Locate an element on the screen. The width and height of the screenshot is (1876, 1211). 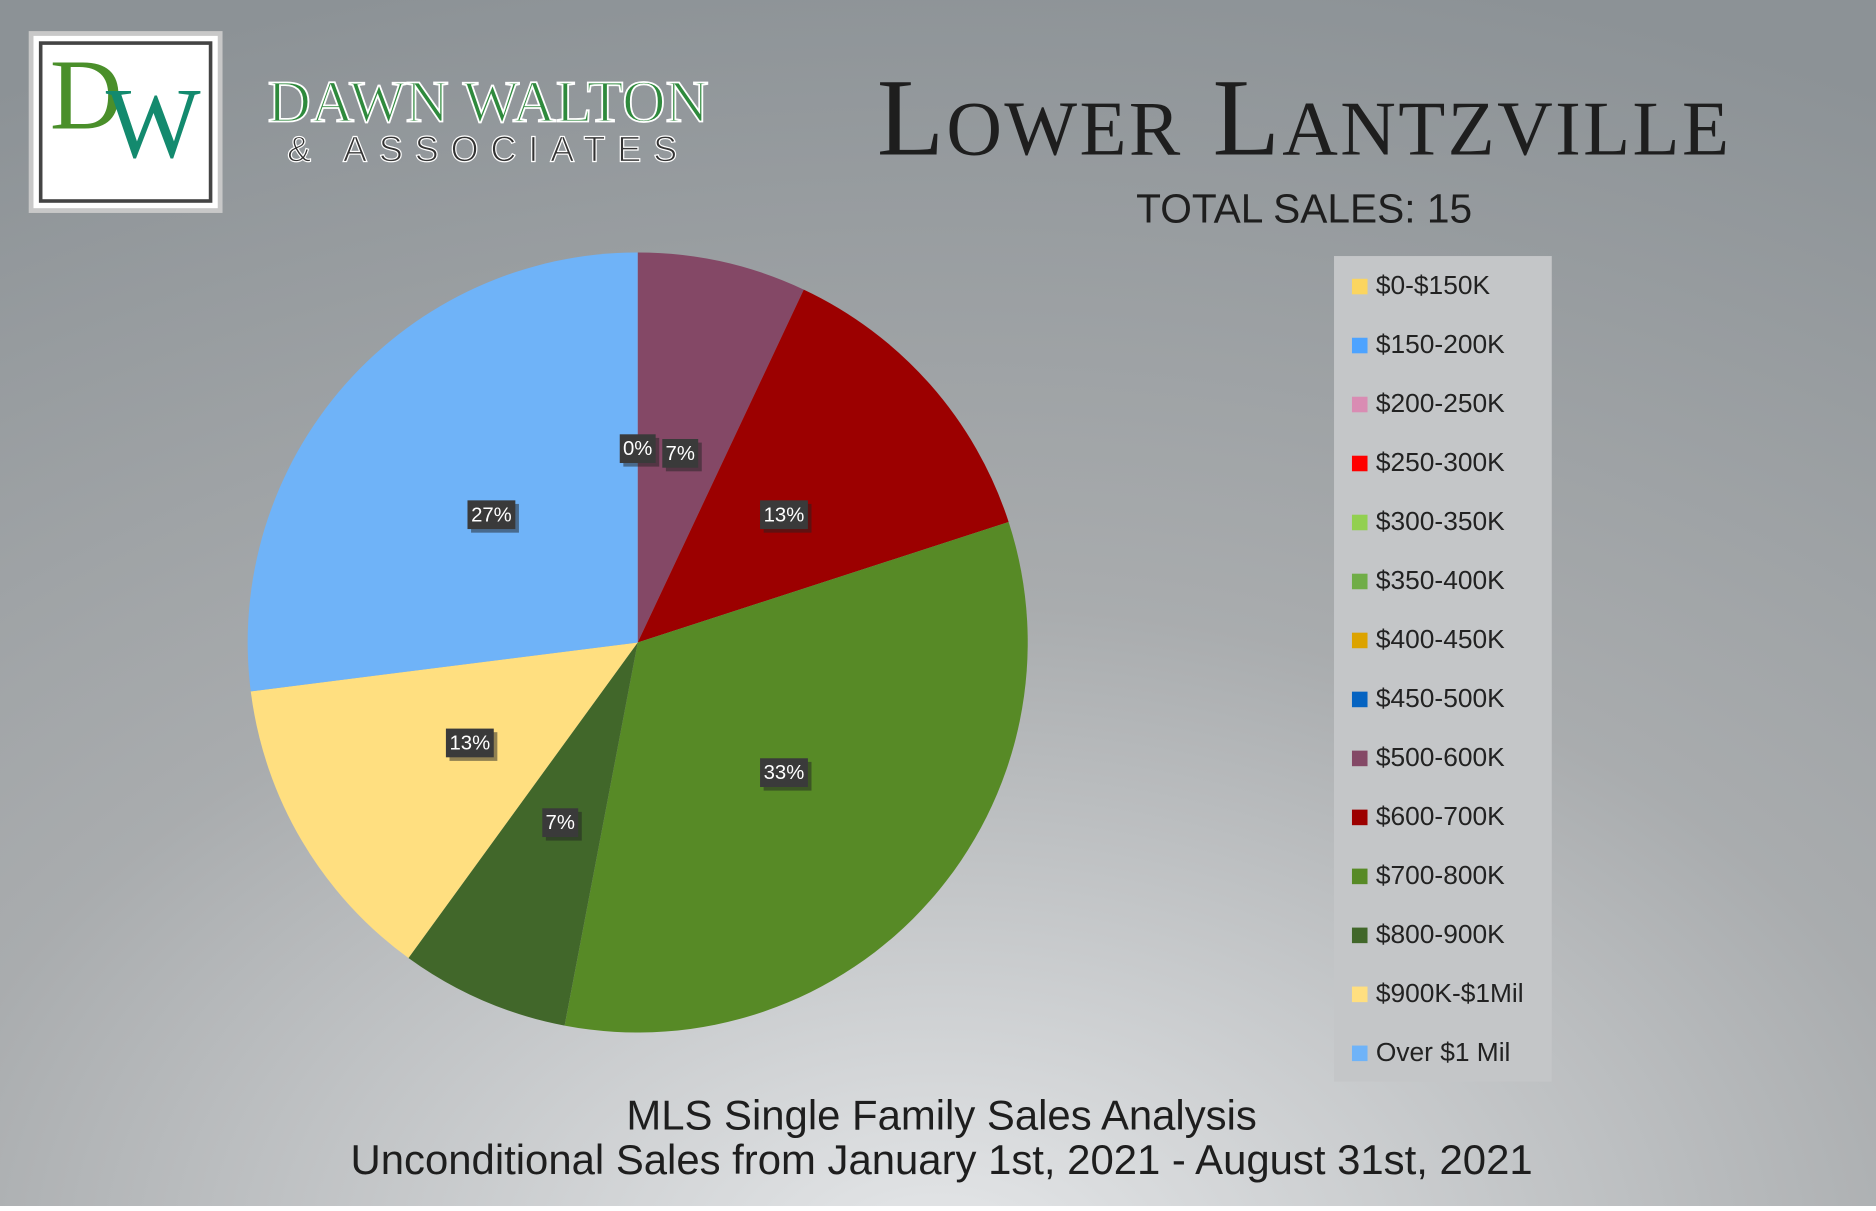
data-label: 33% is located at coordinates (784, 773).